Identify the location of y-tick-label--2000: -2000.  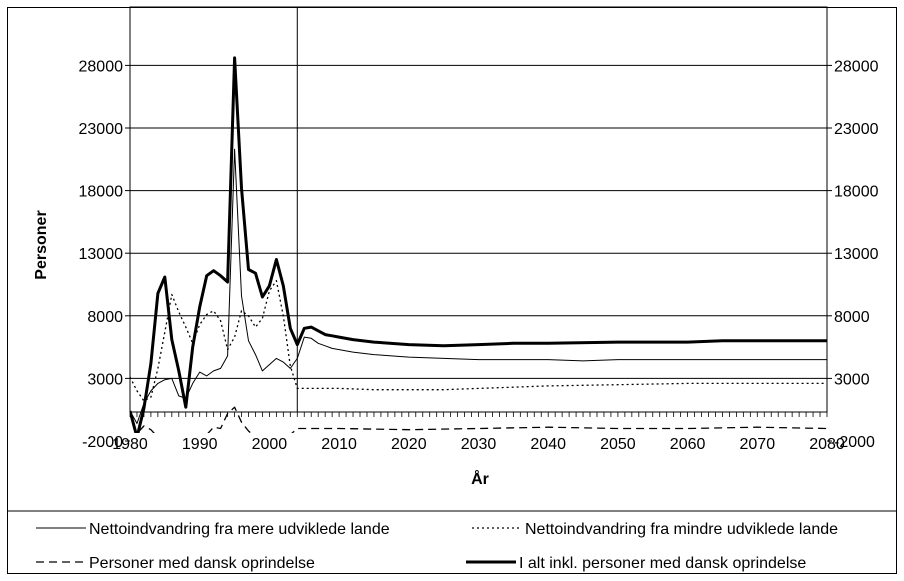
(102, 442).